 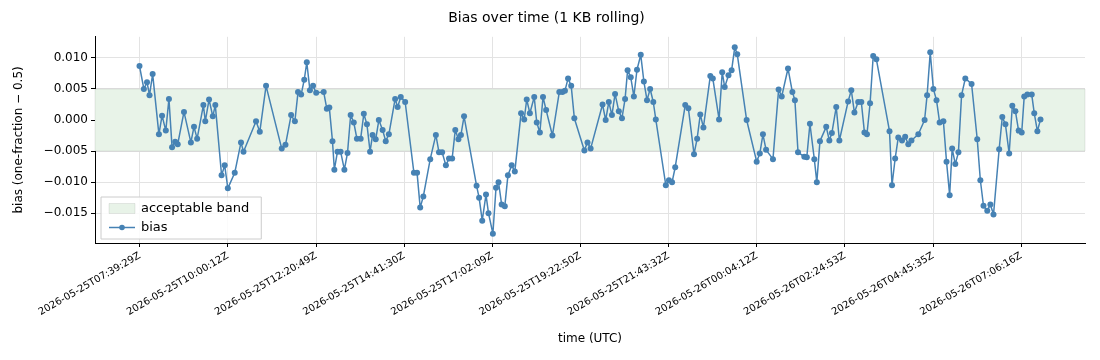 What do you see at coordinates (546, 17) in the screenshot?
I see `chart-title: Bias over time (1 KB rolling)` at bounding box center [546, 17].